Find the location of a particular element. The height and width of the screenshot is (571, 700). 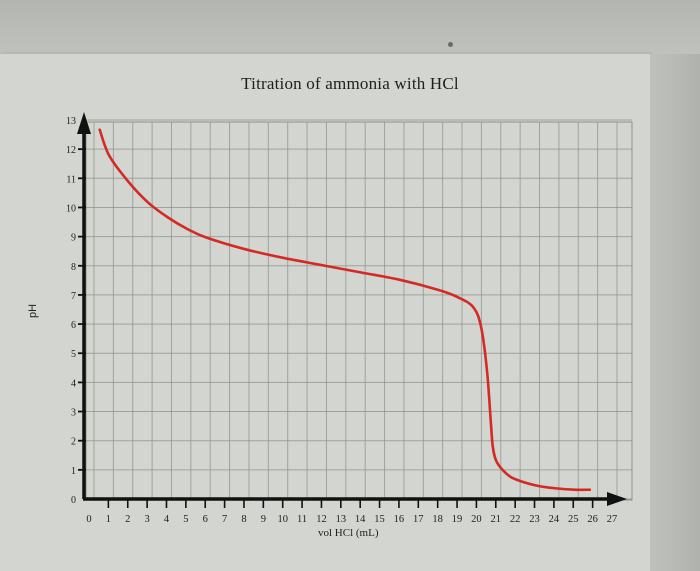

svg-text: 20 is located at coordinates (476, 519).